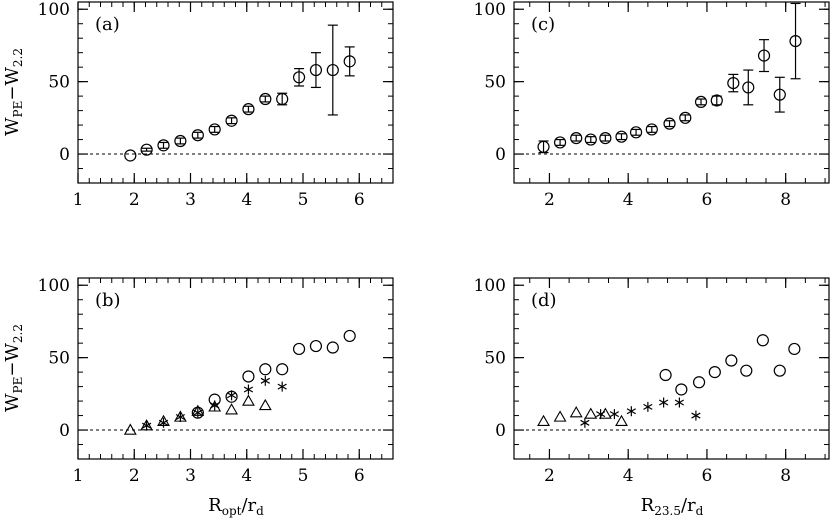 Image resolution: width=830 pixels, height=518 pixels. What do you see at coordinates (13, 368) in the screenshot?
I see `ylabel-bottom: WPE−W2.2` at bounding box center [13, 368].